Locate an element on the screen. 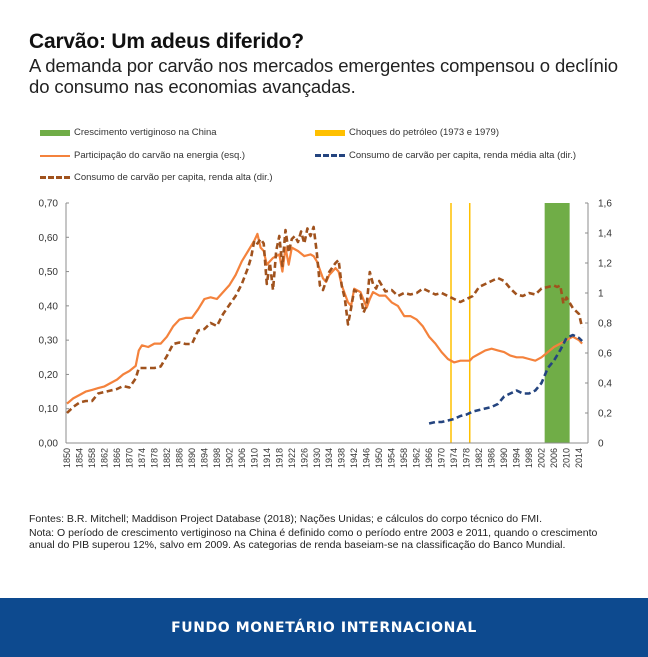  x-tick-label: 1942 is located at coordinates (354, 458).